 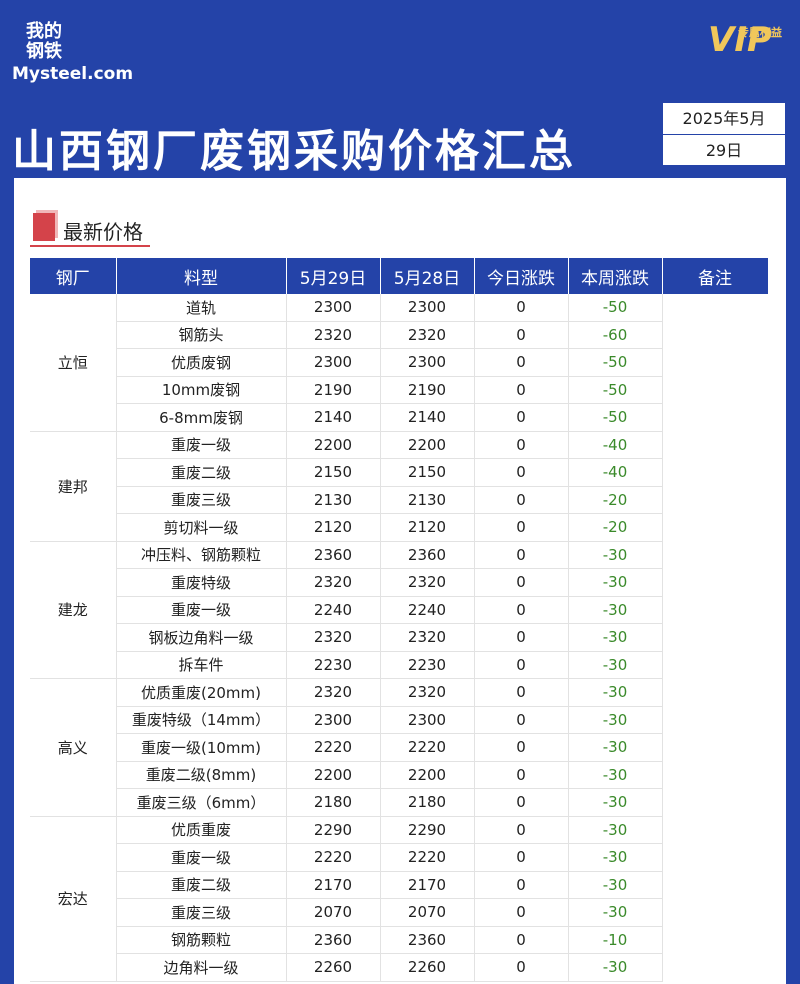 I want to click on table-row: 建龙 冲压料、钢筋颗粒 2360 2360 0 -30, so click(x=399, y=610).